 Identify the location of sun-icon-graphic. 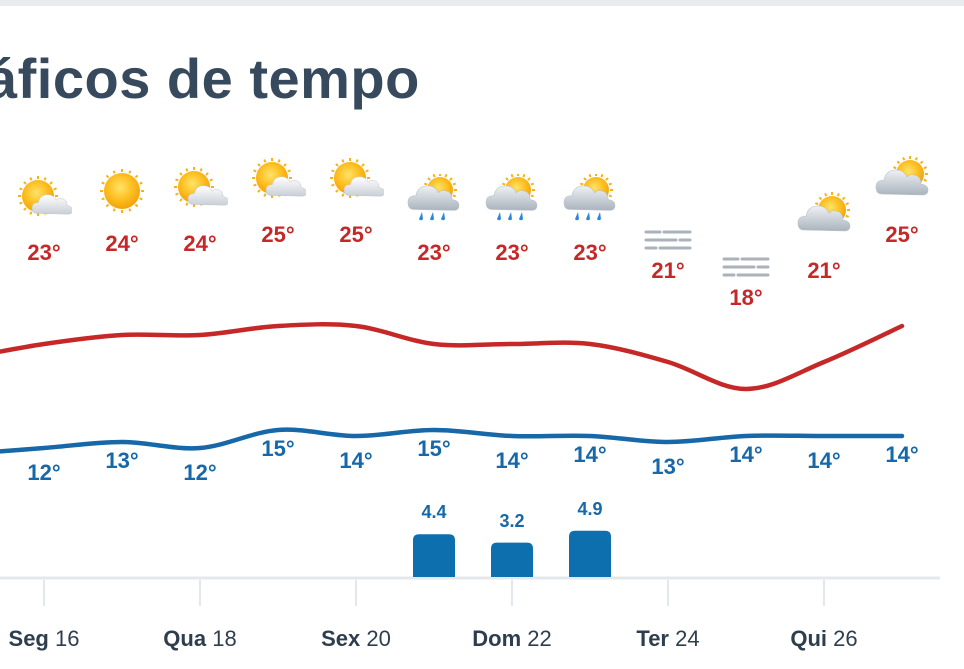
(122, 191).